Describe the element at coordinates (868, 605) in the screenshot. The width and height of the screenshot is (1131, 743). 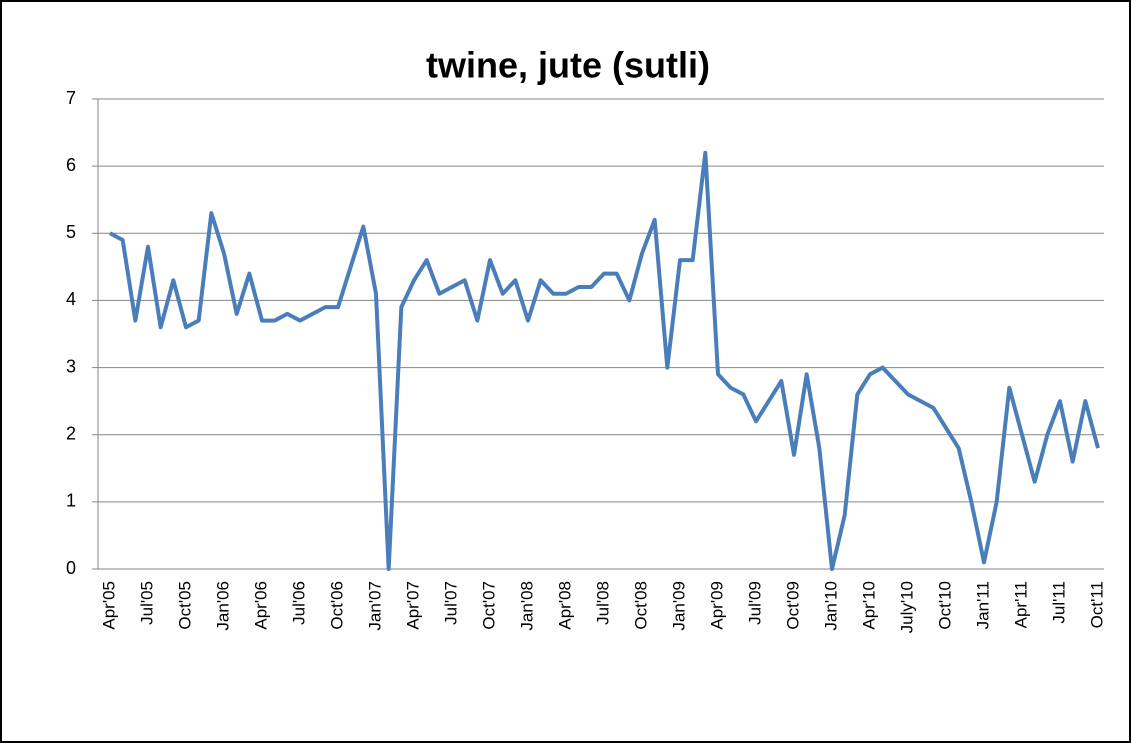
I see `x-tick-label: Apr'10` at that location.